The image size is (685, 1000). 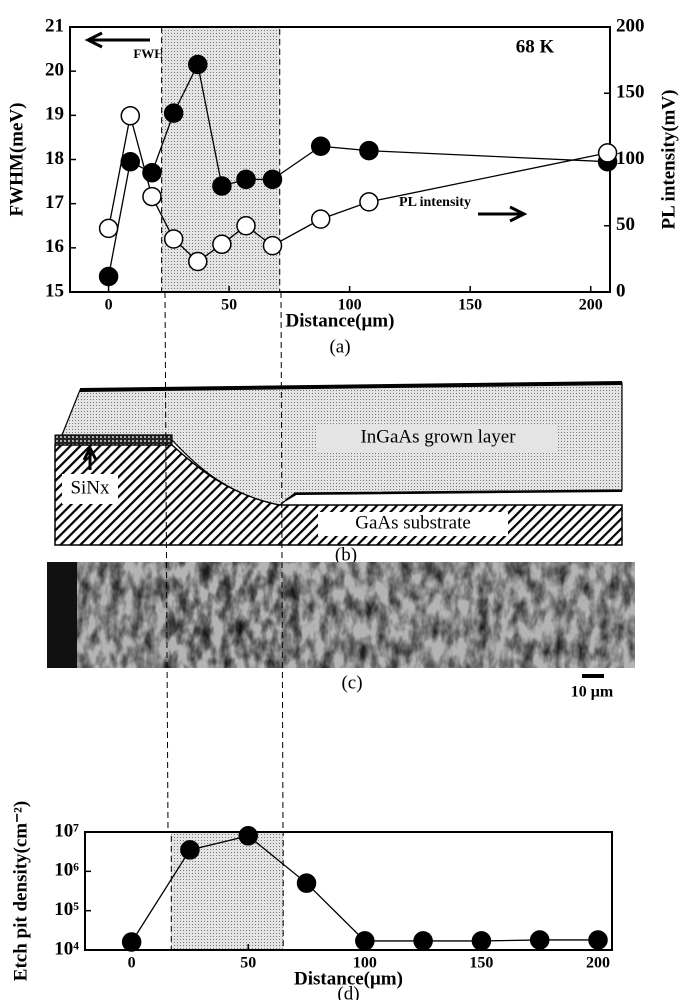 I want to click on y-tick-label: 18, so click(x=54, y=158).